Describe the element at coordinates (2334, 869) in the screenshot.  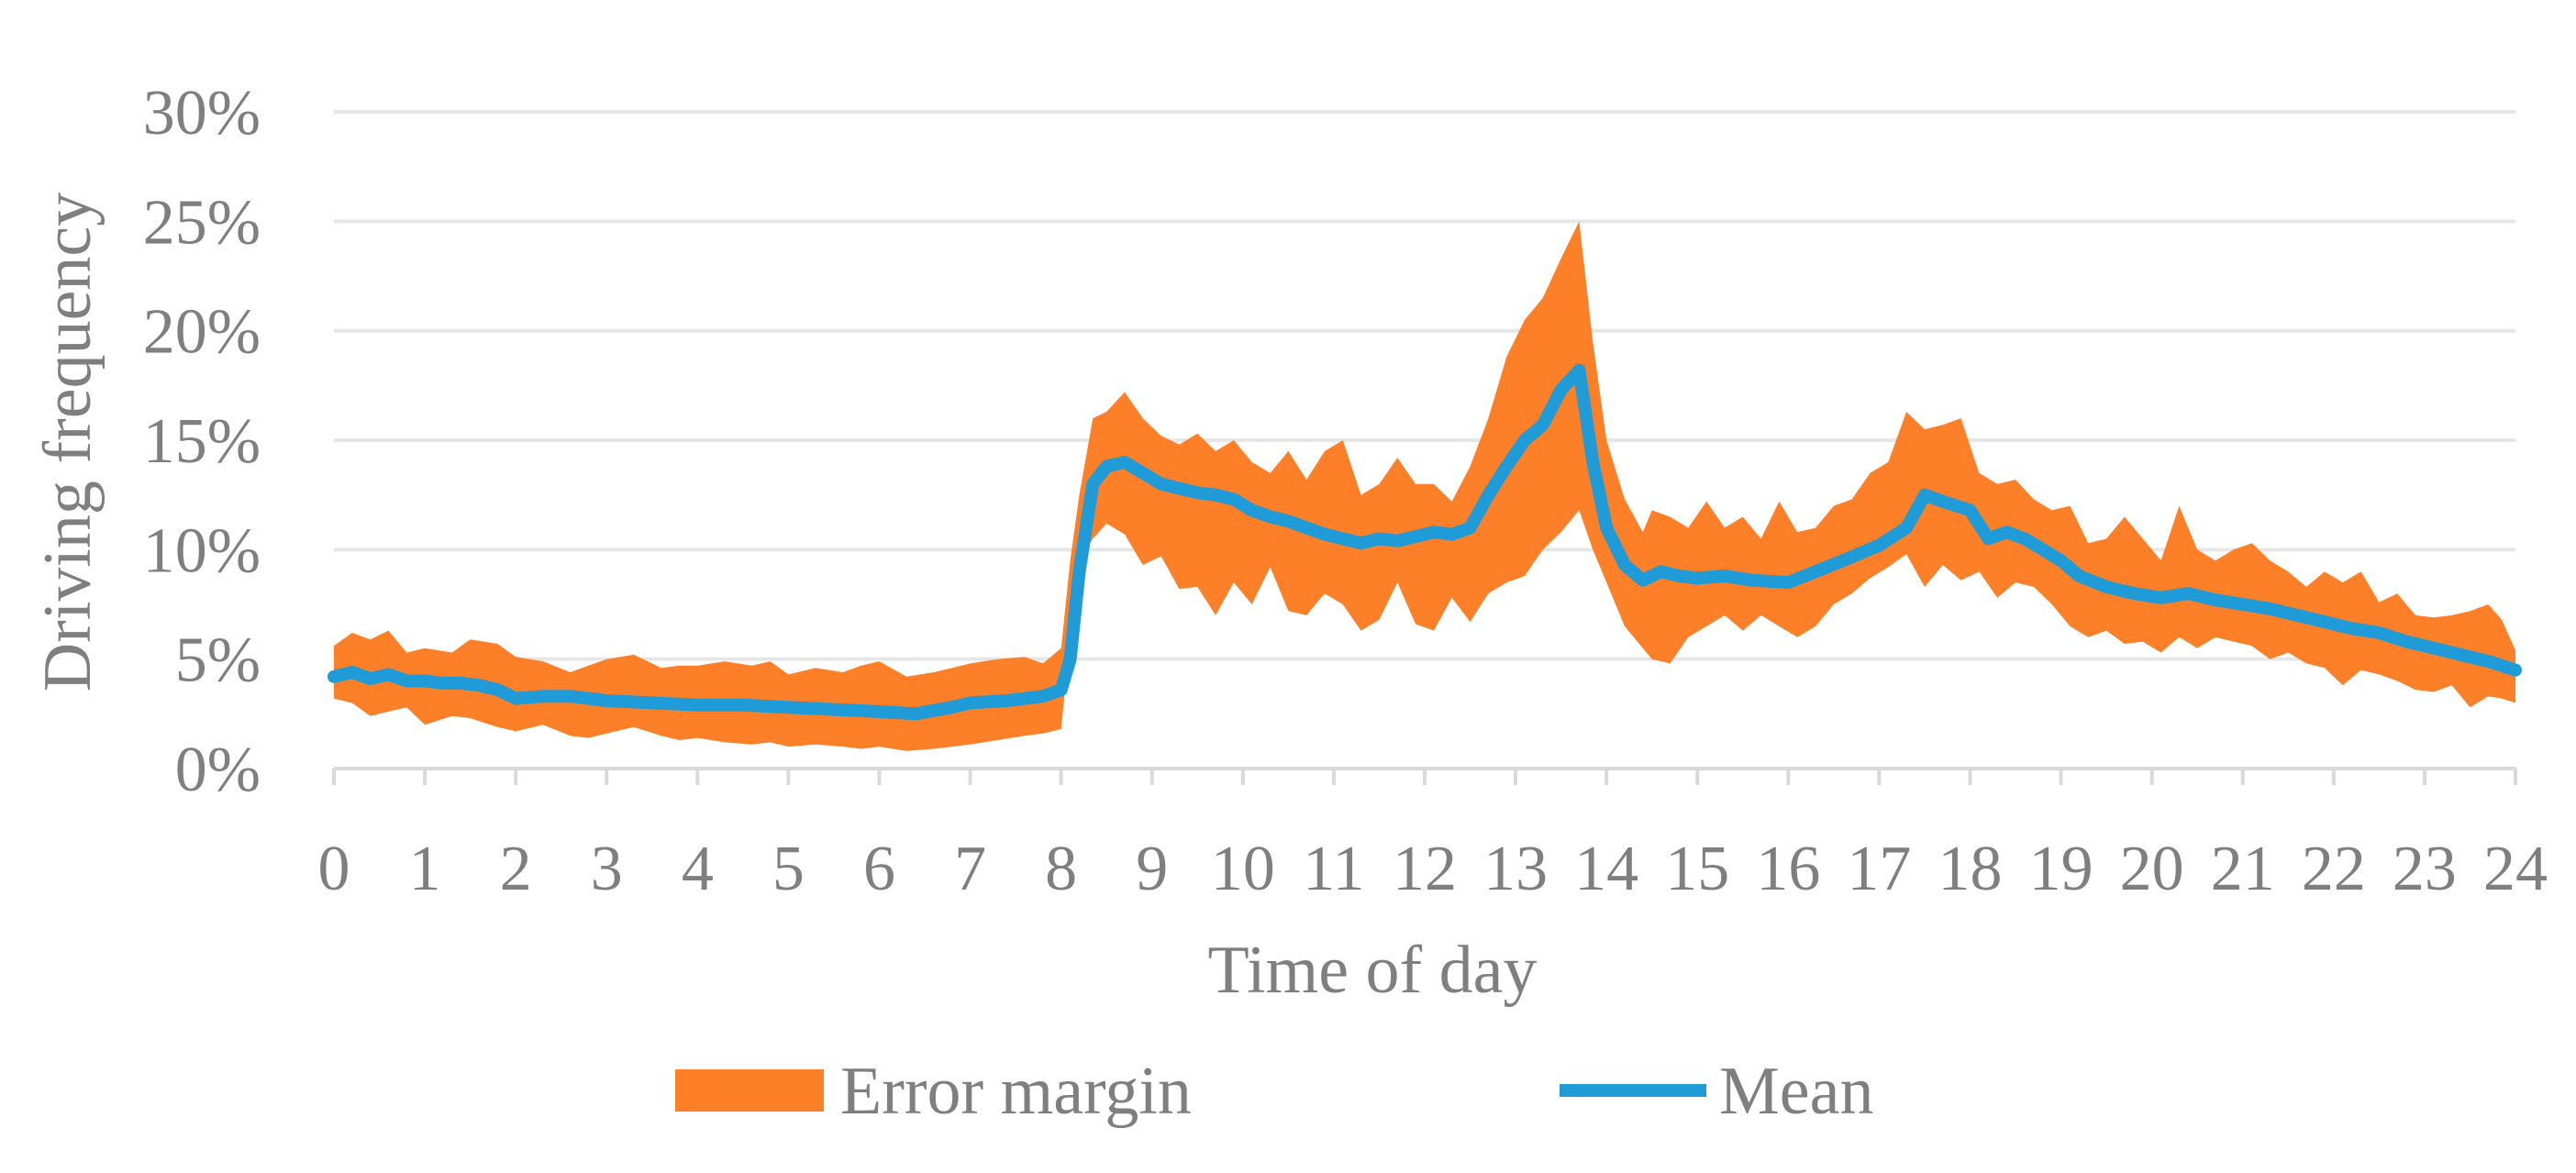
I see `x-tick-label: 22` at that location.